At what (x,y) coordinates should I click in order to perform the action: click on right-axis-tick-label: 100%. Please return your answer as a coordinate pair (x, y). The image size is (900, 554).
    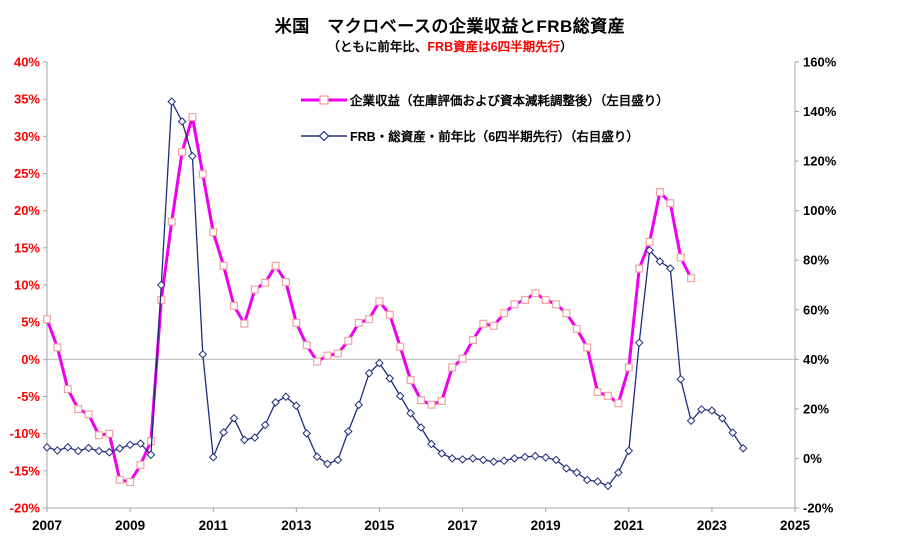
    Looking at the image, I should click on (820, 210).